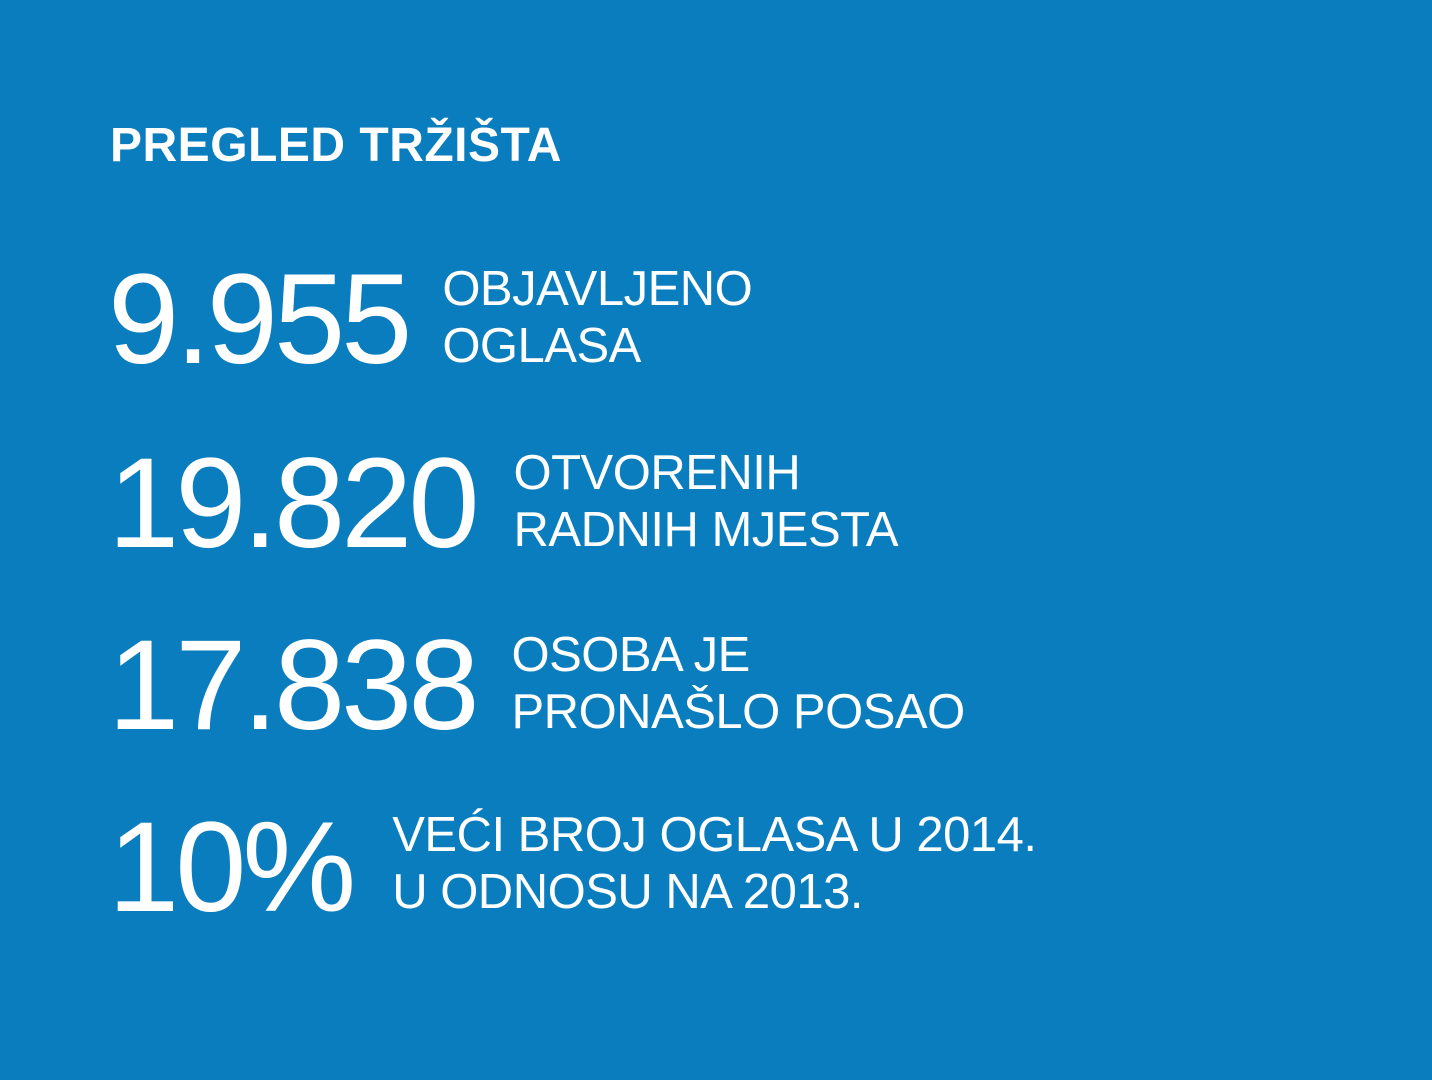 The width and height of the screenshot is (1432, 1080). I want to click on stat-label-line: RADNIH MJESTA, so click(706, 530).